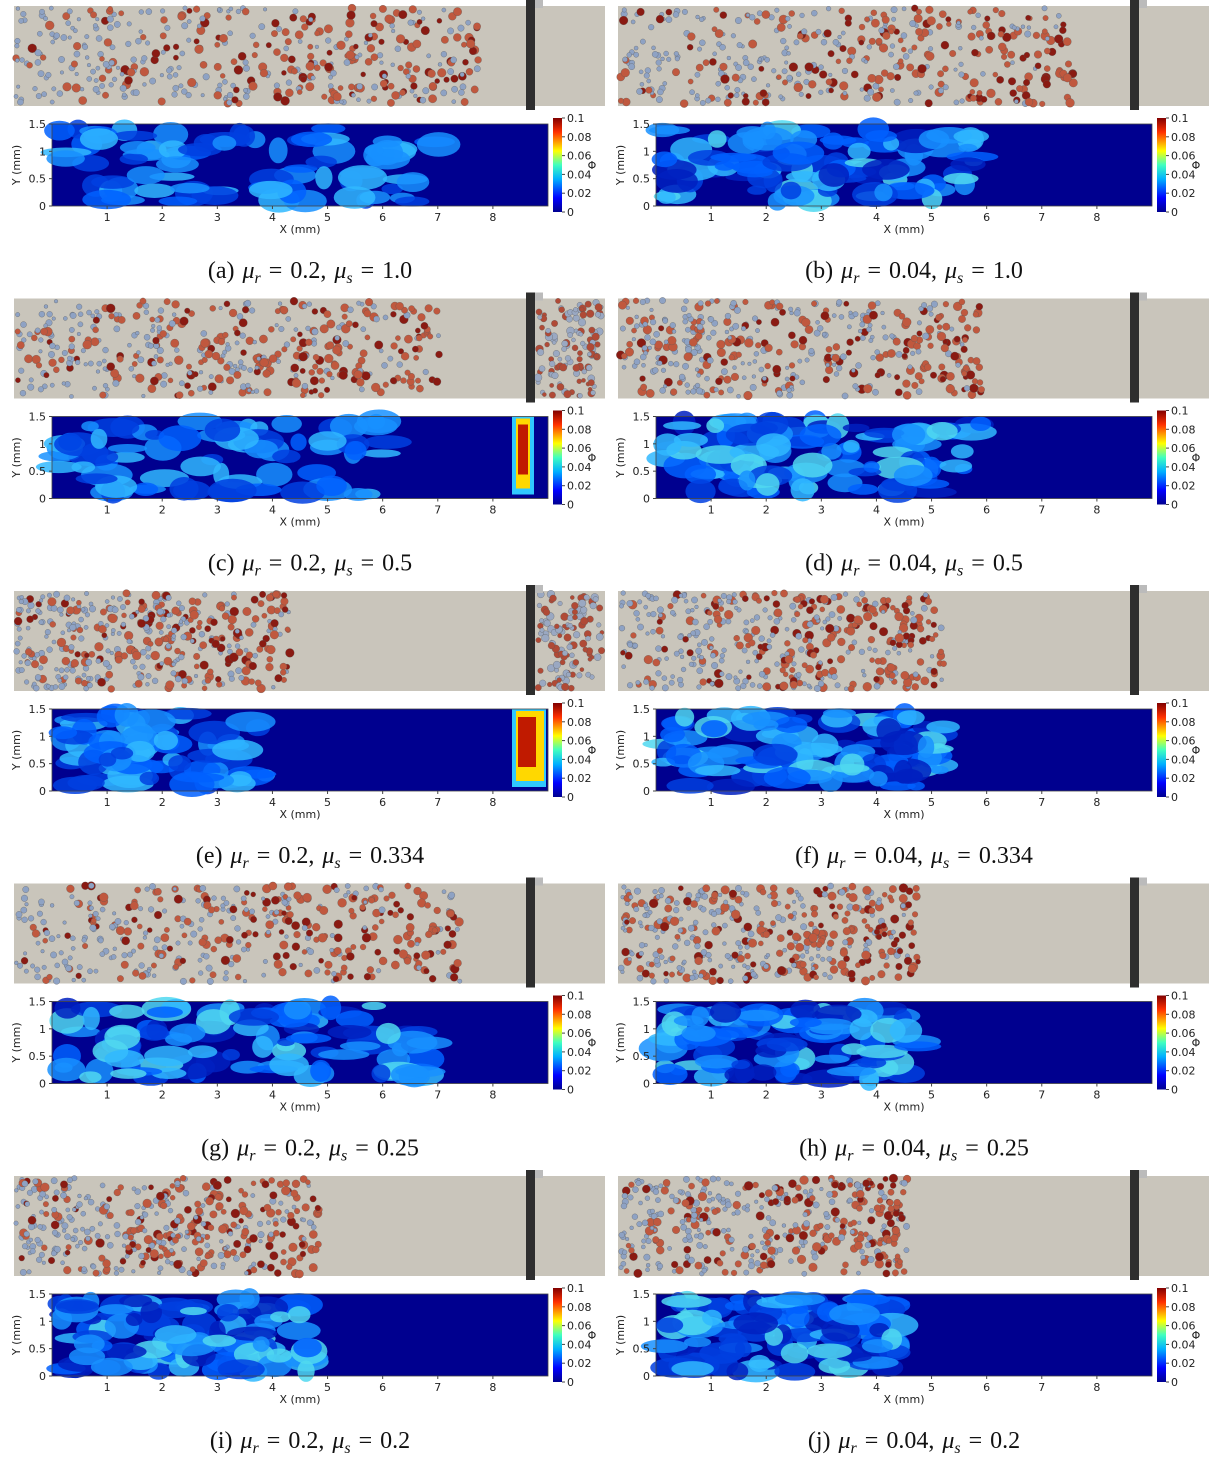 This screenshot has width=1217, height=1459. Describe the element at coordinates (910, 564) in the screenshot. I see `value: 0.04` at that location.